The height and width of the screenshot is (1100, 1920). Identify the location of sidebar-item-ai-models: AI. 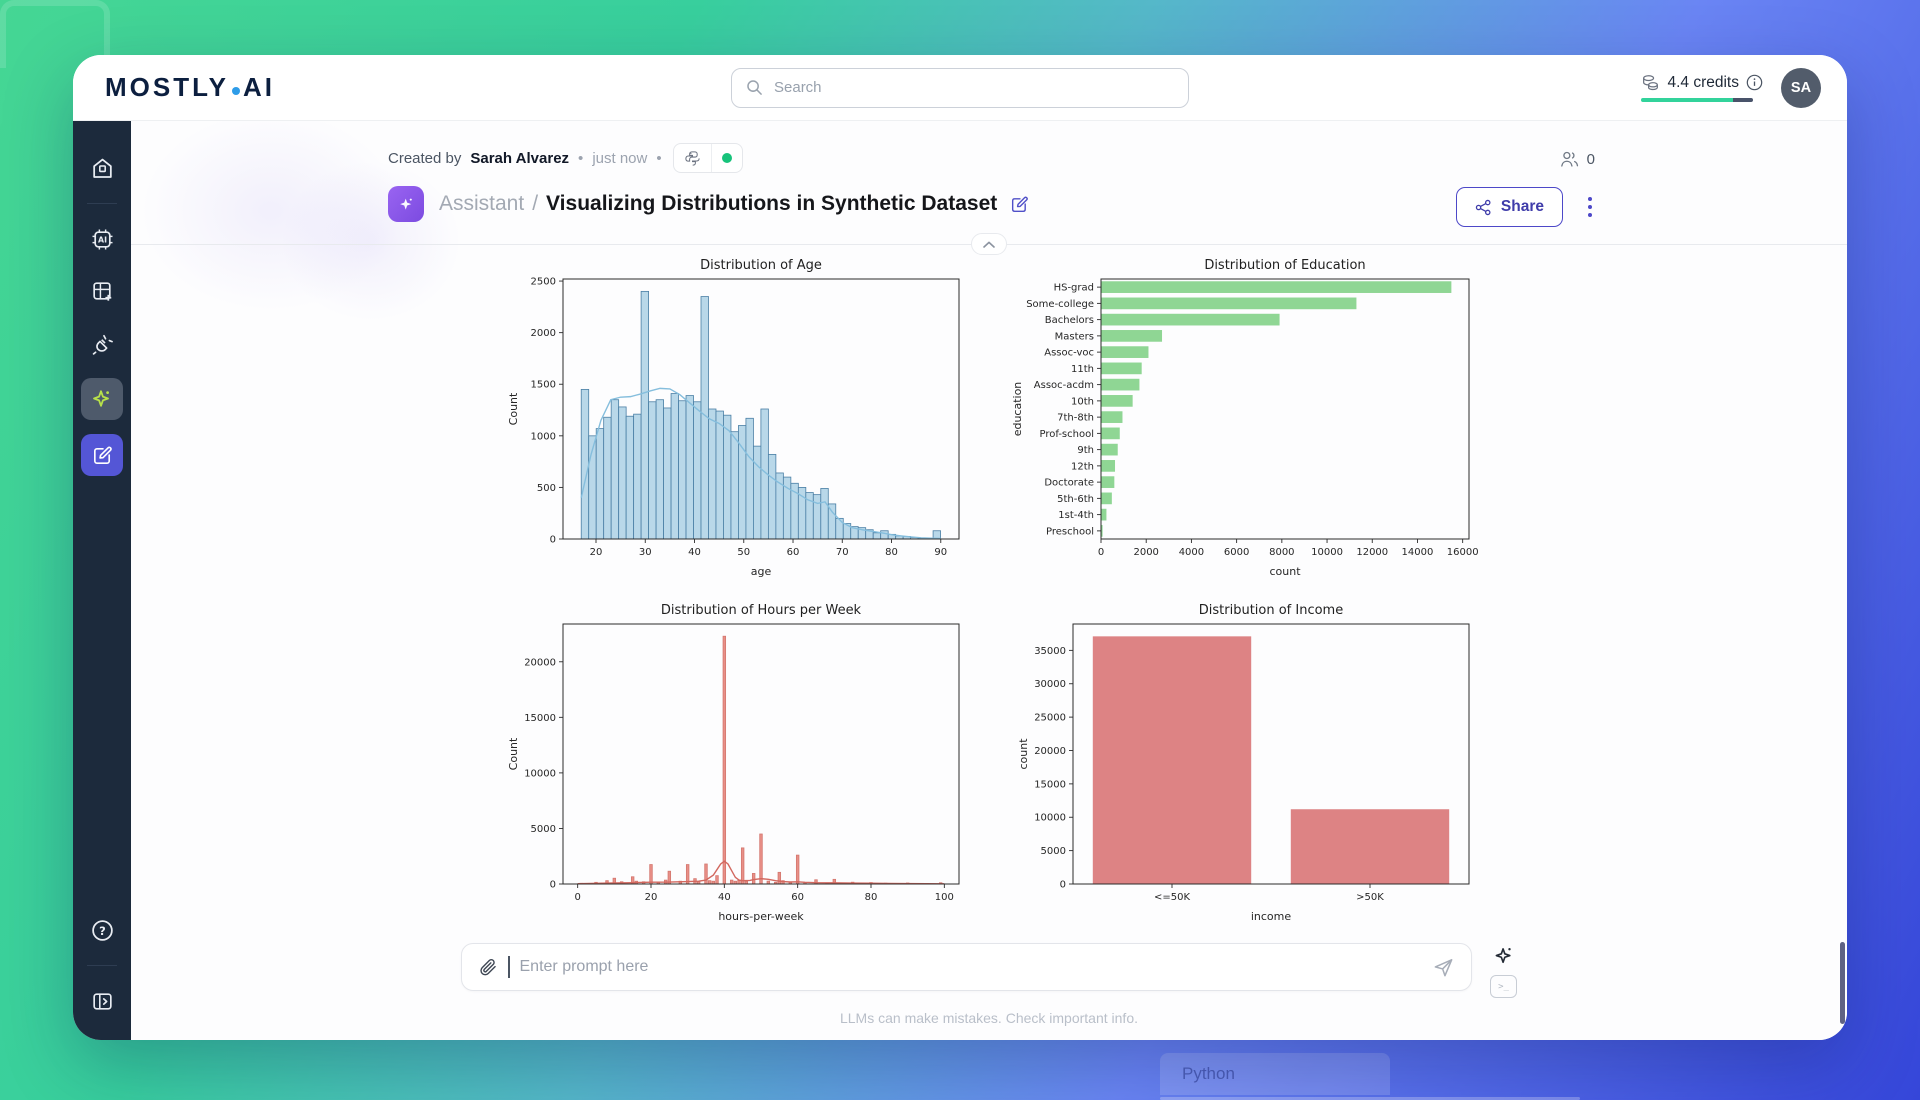
(102, 239).